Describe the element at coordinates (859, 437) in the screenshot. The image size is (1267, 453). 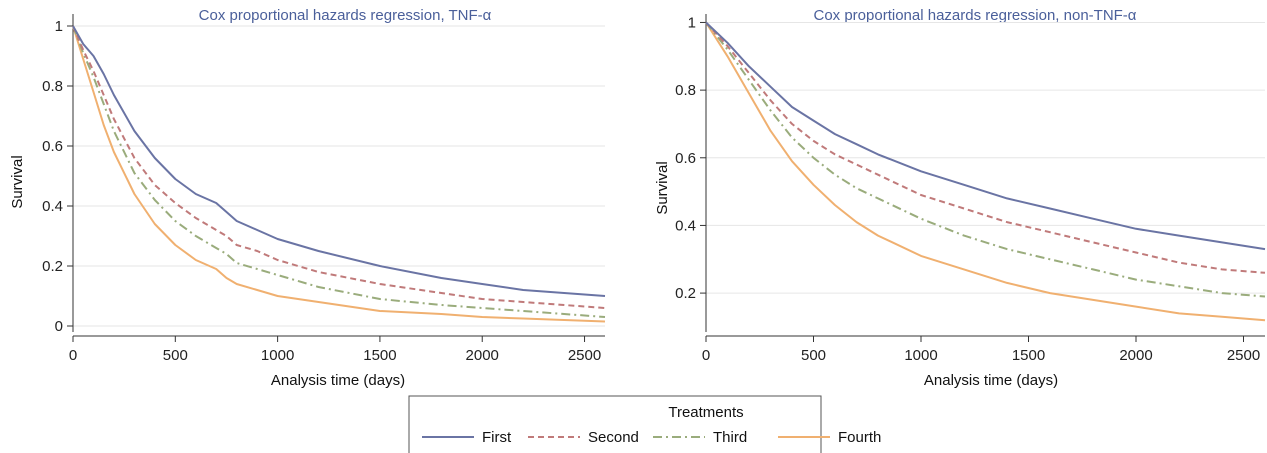
I see `legend-label-fourth: Fourth` at that location.